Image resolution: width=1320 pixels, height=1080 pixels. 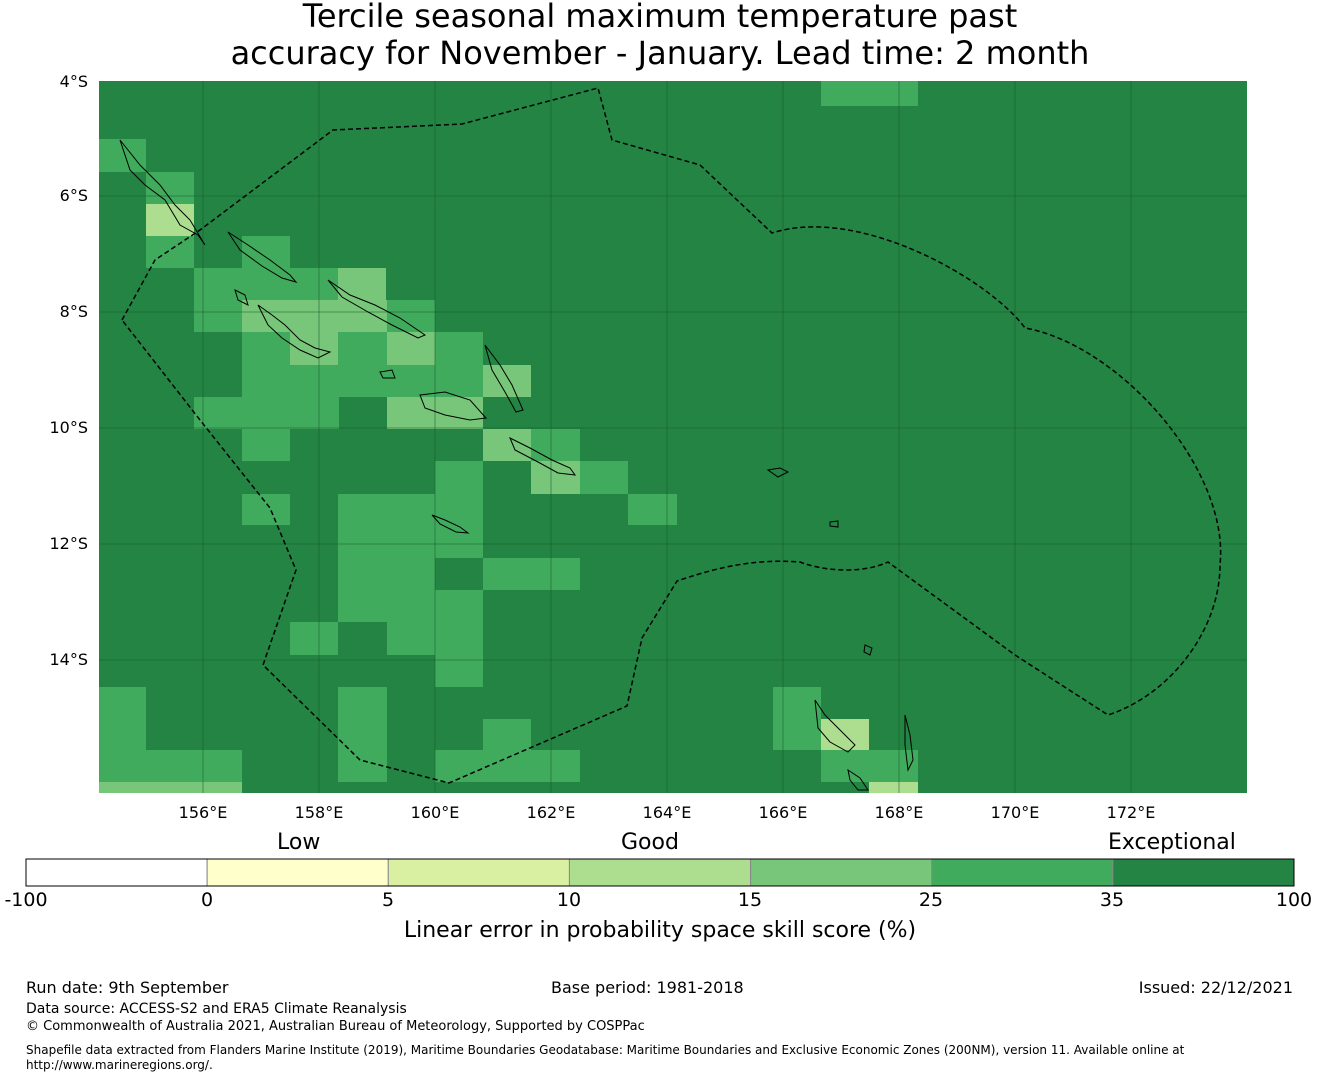 I want to click on island-rennell, so click(x=450, y=524).